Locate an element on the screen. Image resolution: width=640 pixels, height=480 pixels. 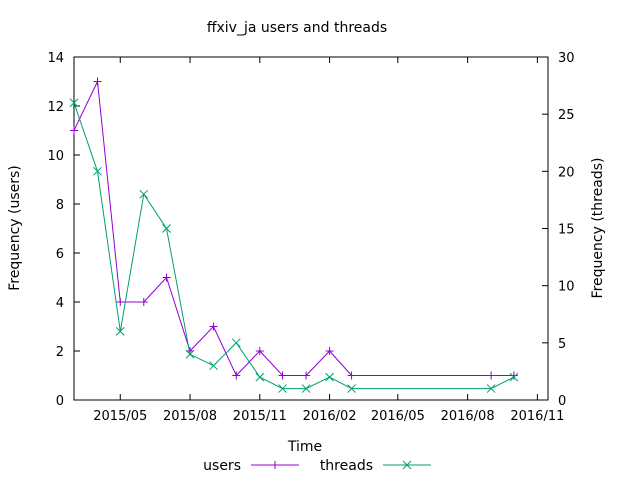
legend-sample-users is located at coordinates (275, 465).